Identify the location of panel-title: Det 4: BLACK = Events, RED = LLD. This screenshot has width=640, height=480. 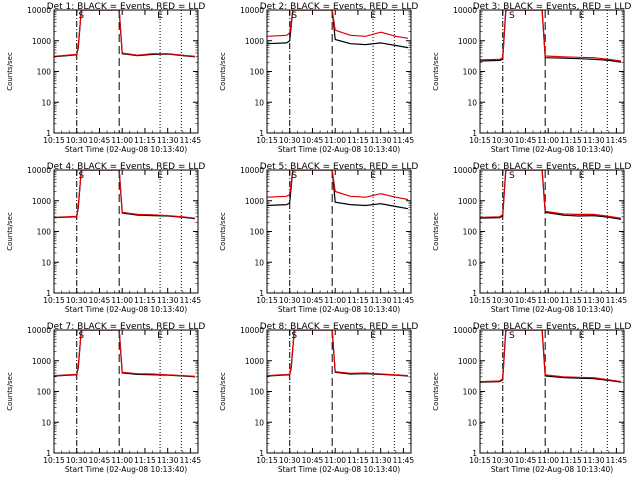
(126, 167).